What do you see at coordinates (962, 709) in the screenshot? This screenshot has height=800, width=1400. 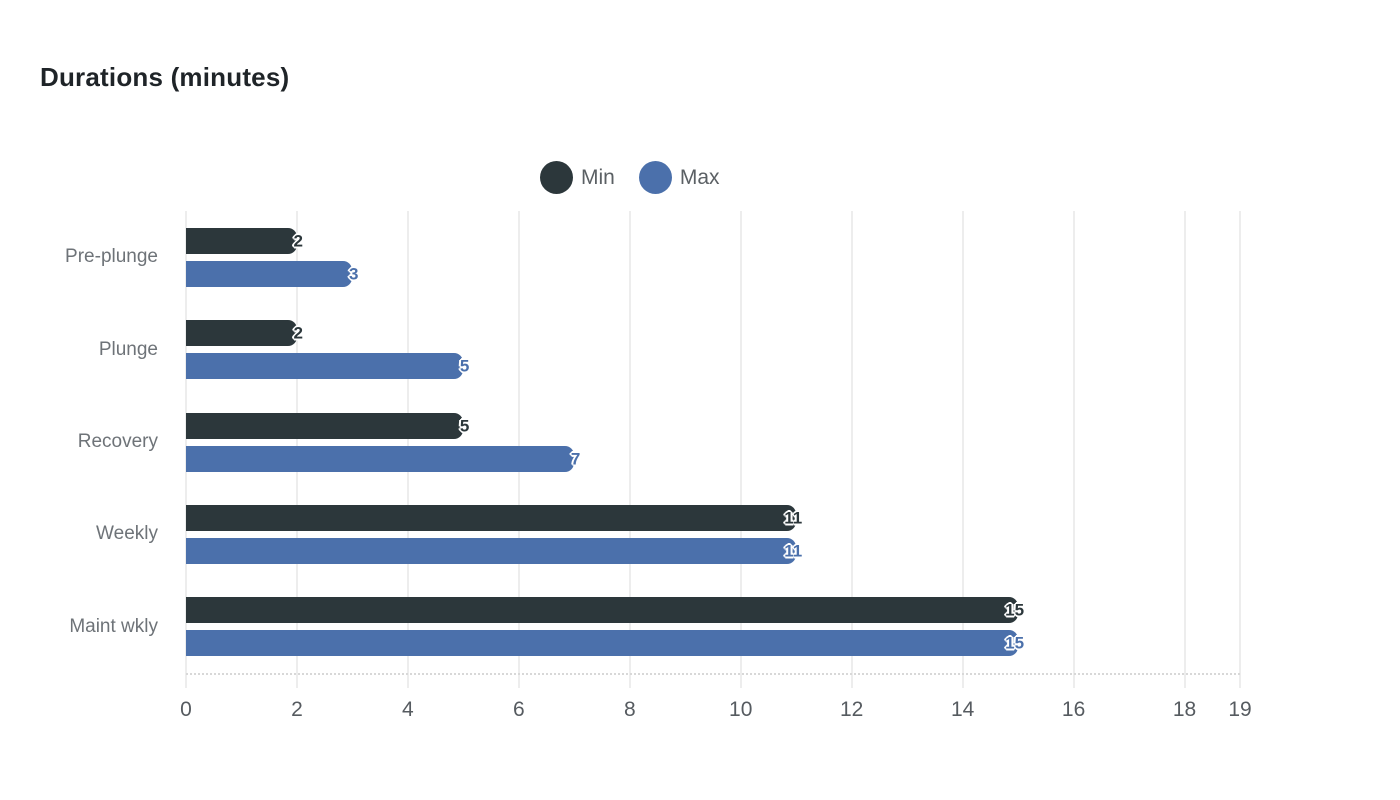 I see `x-tick-label-14: 14` at bounding box center [962, 709].